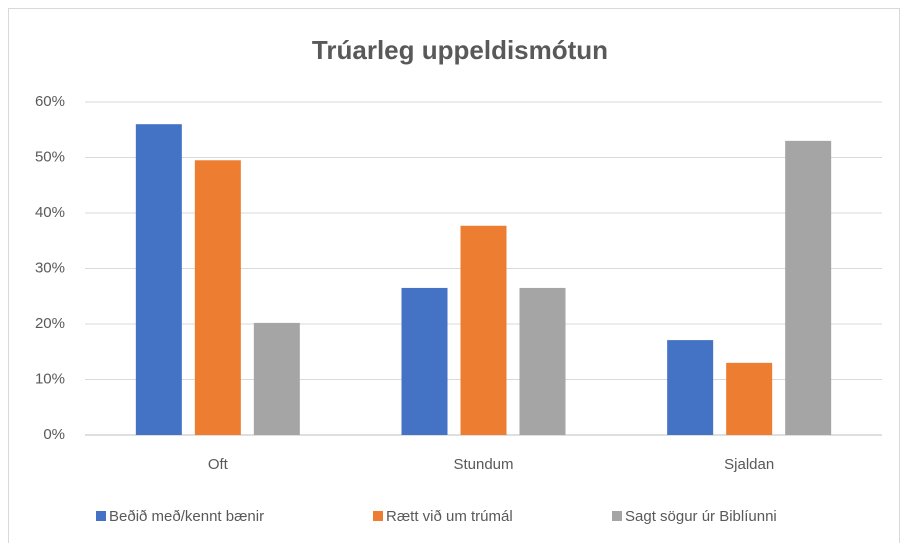 The width and height of the screenshot is (901, 543). Describe the element at coordinates (483, 464) in the screenshot. I see `x-tick-label: Stundum` at that location.